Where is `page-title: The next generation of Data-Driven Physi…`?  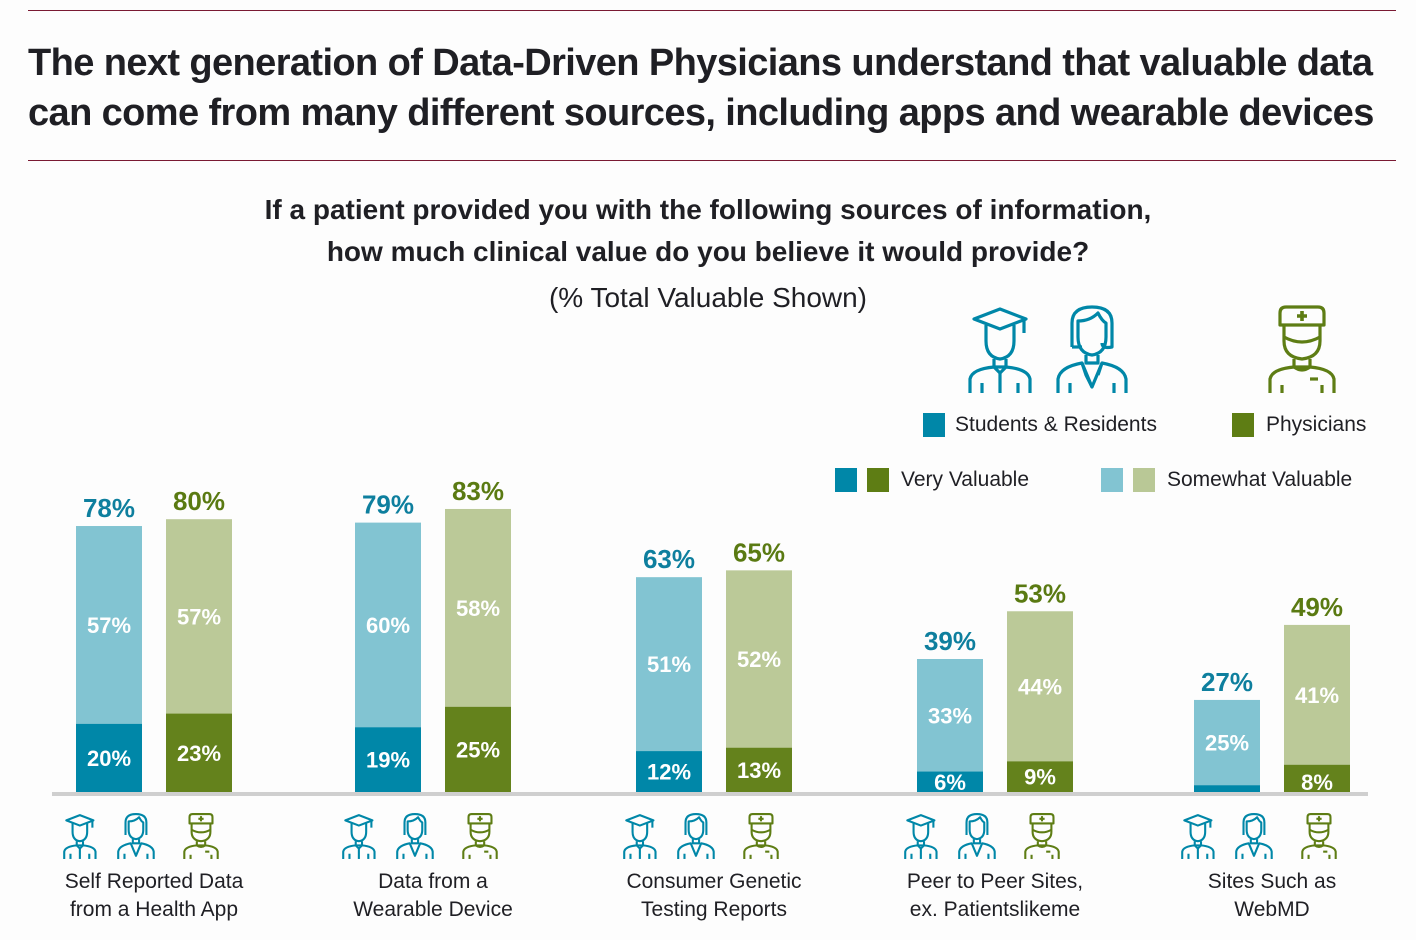
page-title: The next generation of Data-Driven Physi… is located at coordinates (718, 88).